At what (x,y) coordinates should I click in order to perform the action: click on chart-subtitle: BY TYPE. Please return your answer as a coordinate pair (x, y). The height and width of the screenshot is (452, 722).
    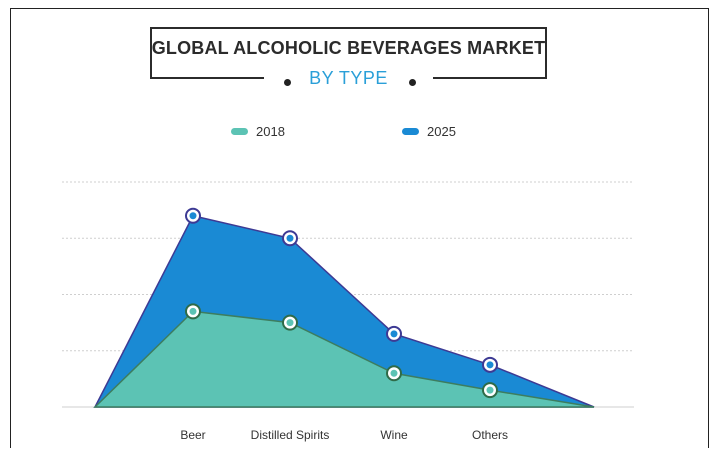
    Looking at the image, I should click on (348, 78).